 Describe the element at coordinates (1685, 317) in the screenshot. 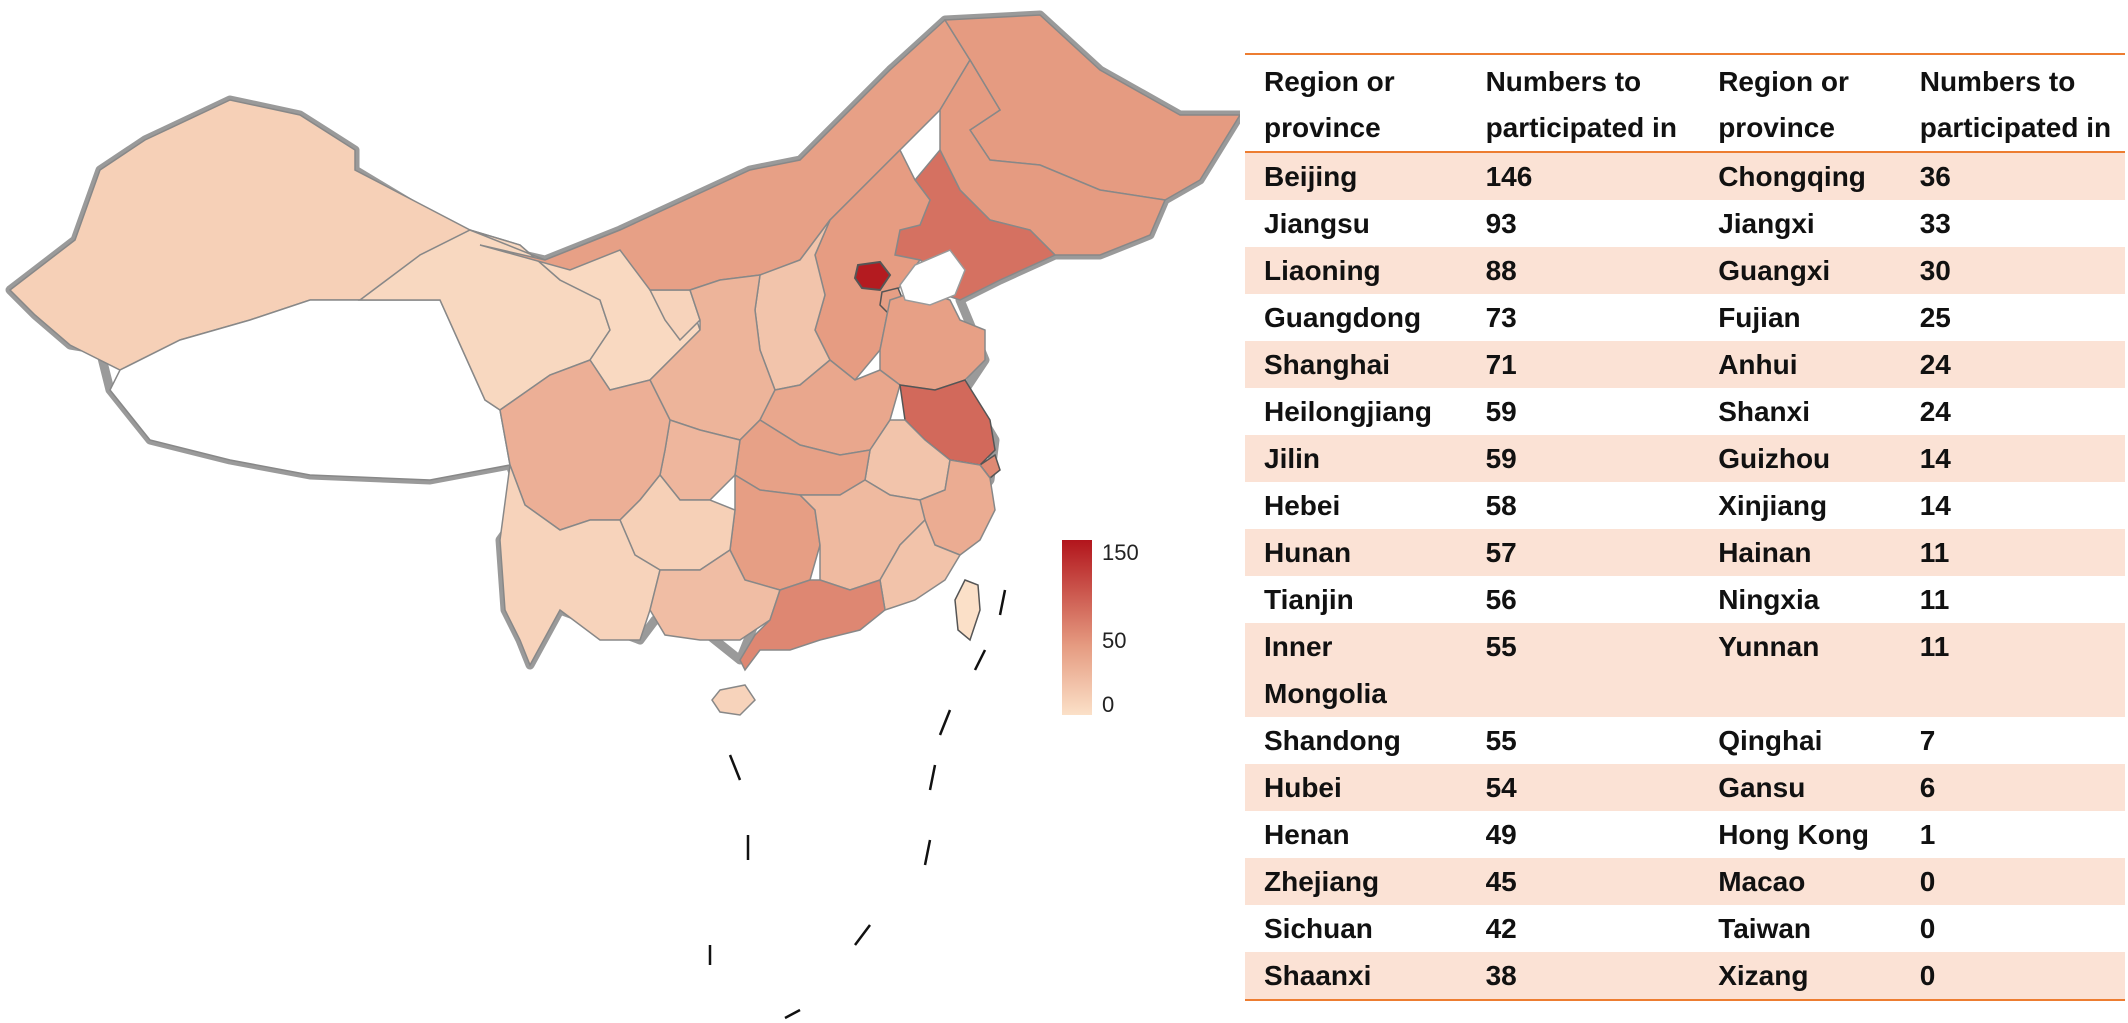

I see `table-row: Guangdong 73 Fujian 25` at that location.